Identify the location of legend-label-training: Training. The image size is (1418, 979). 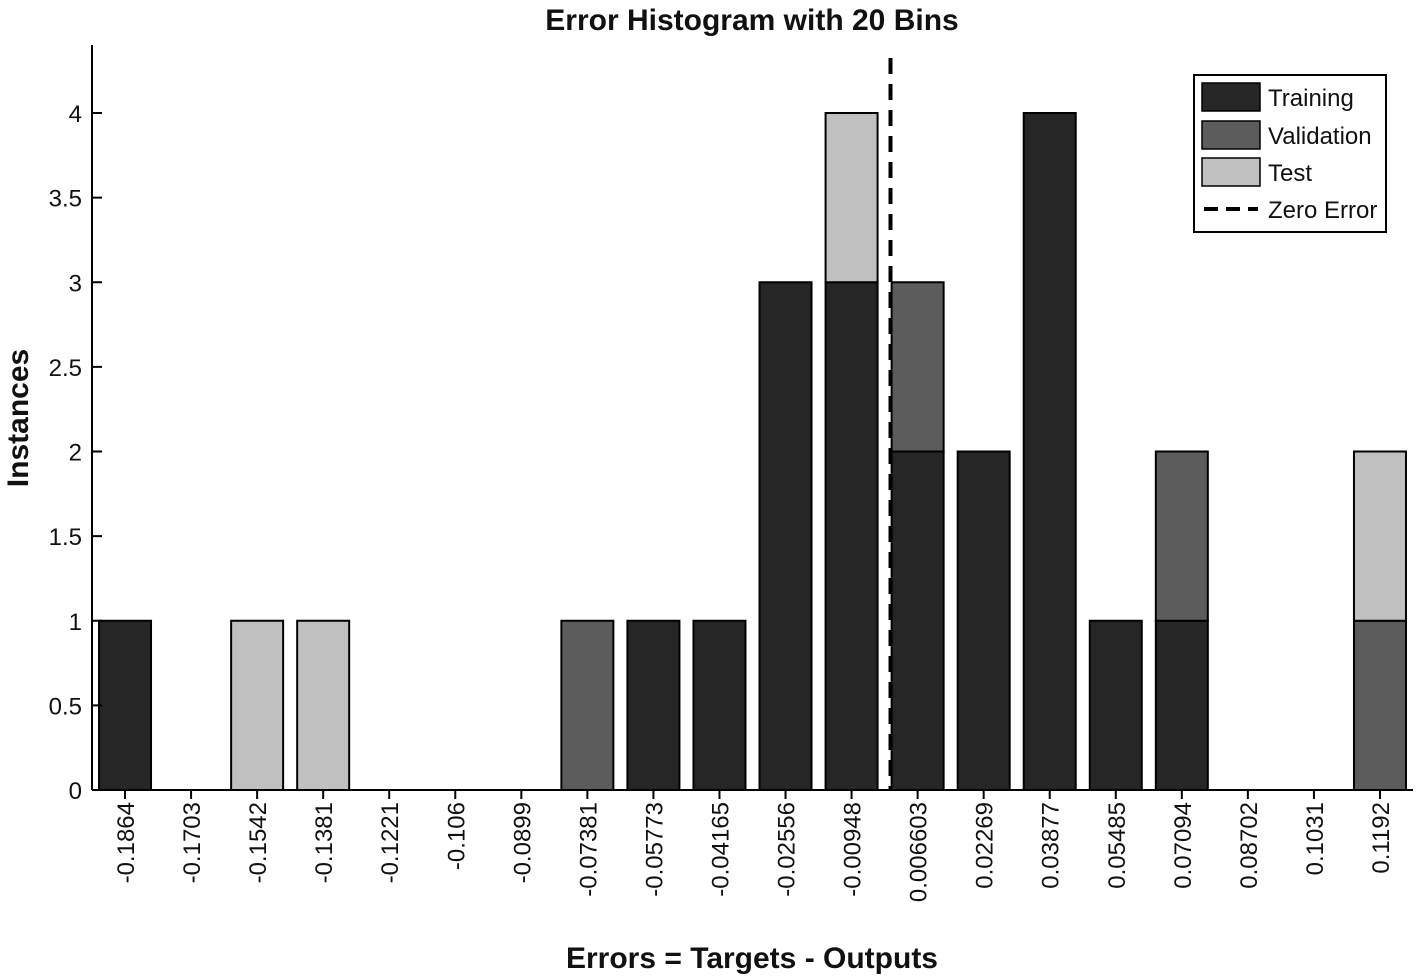
(1311, 98).